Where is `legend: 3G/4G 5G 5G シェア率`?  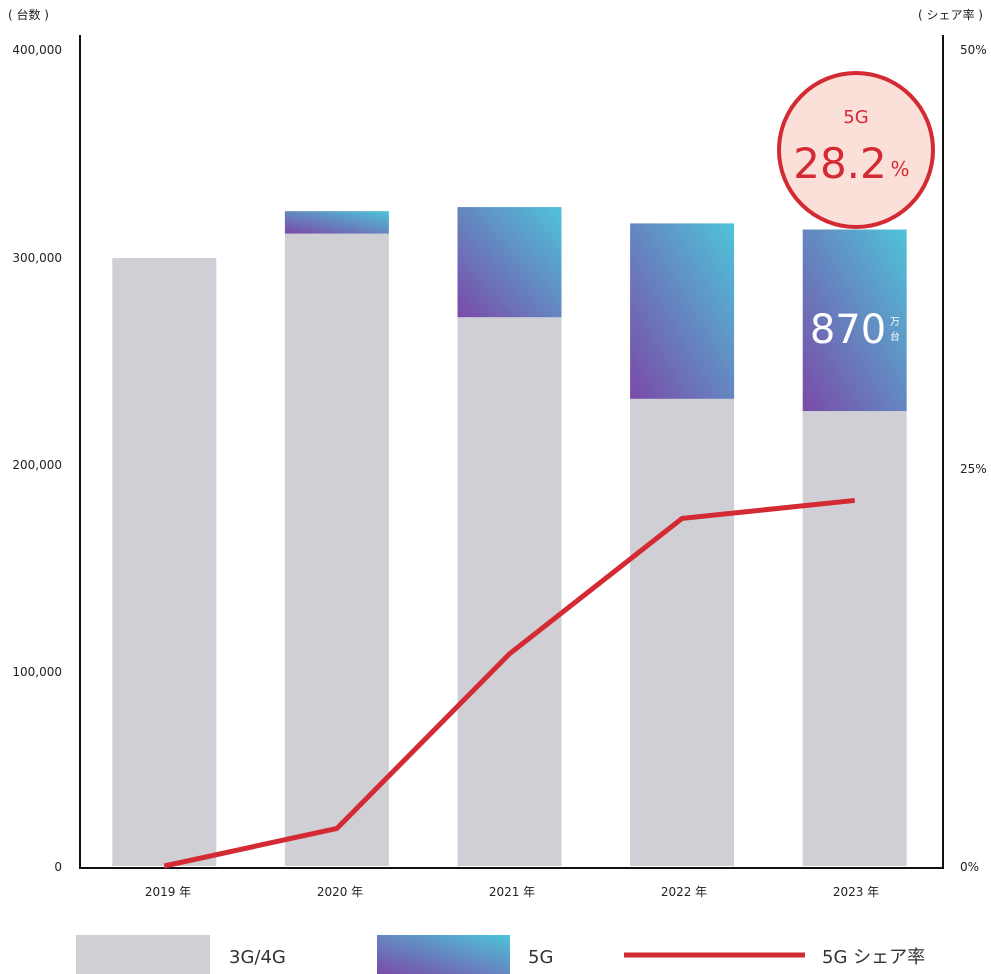
legend: 3G/4G 5G 5G シェア率 is located at coordinates (500, 954).